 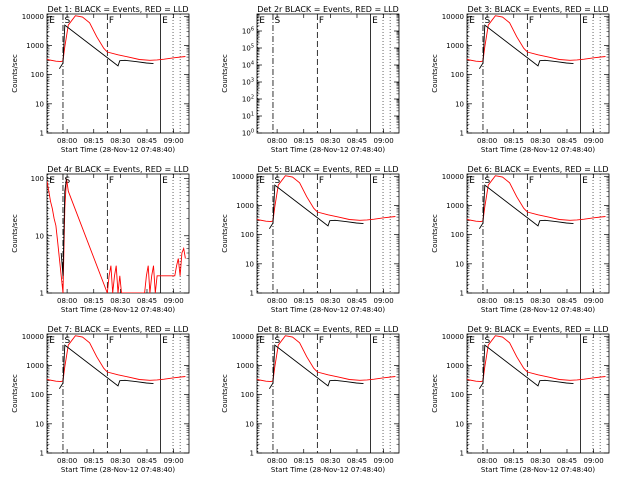 I want to click on panel-title: Det 8: BLACK = Events, RED = LLD, so click(x=328, y=329).